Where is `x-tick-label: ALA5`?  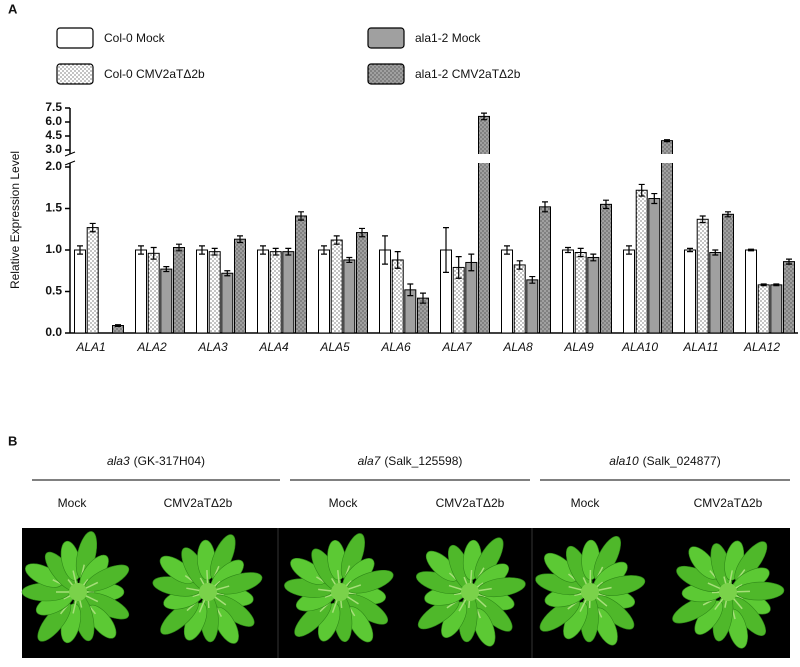
x-tick-label: ALA5 is located at coordinates (334, 347).